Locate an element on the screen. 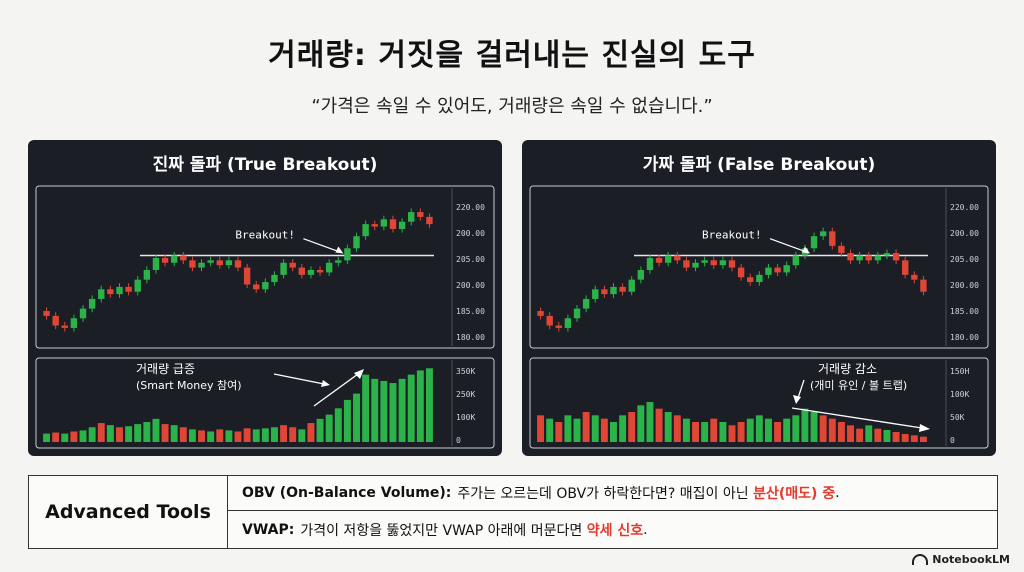  volume-trend-arrow is located at coordinates (857, 418).